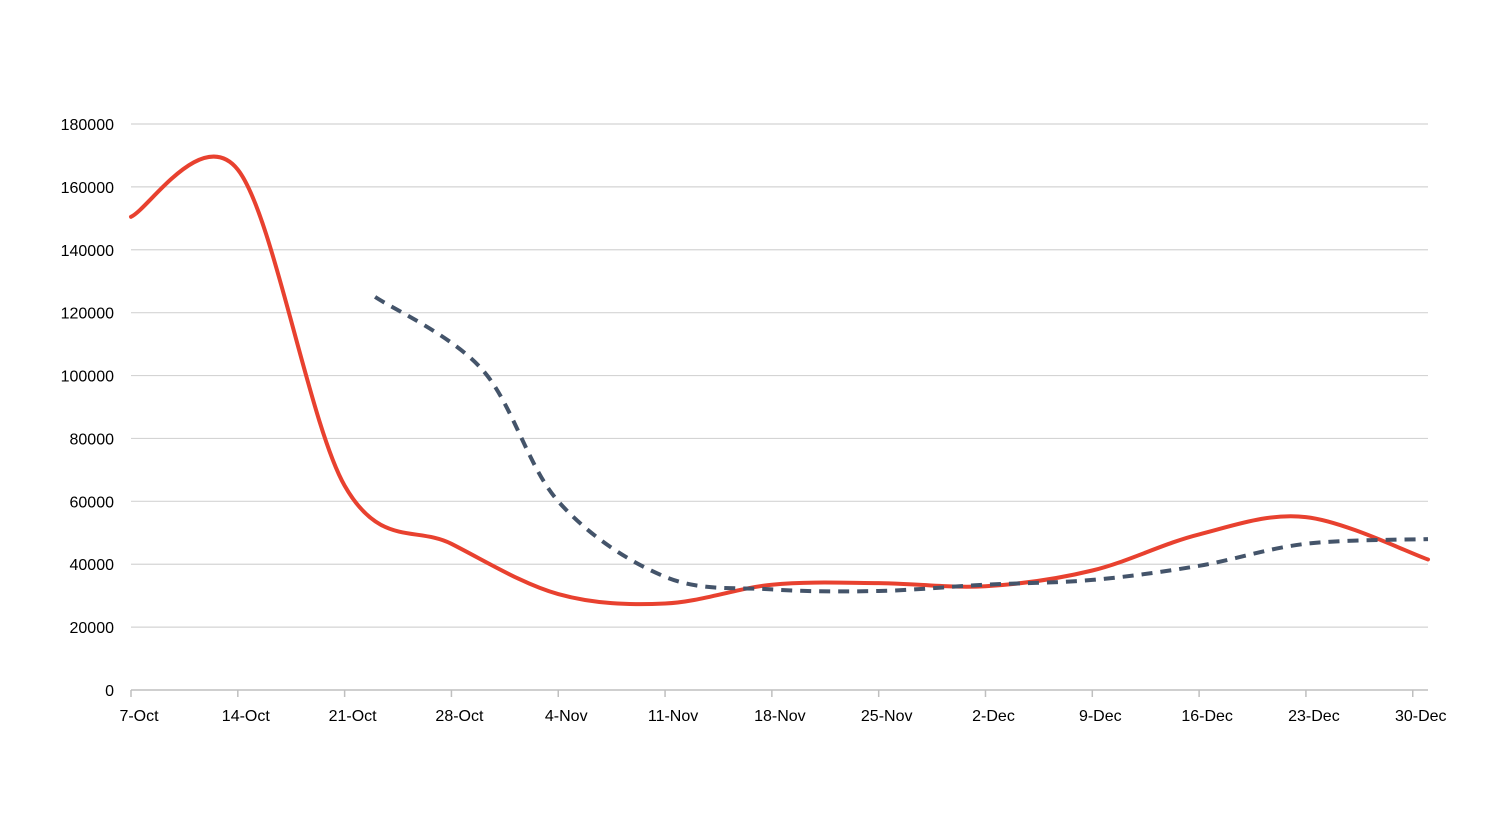 This screenshot has height=828, width=1506. What do you see at coordinates (87, 251) in the screenshot?
I see `y-tick-label: 140000` at bounding box center [87, 251].